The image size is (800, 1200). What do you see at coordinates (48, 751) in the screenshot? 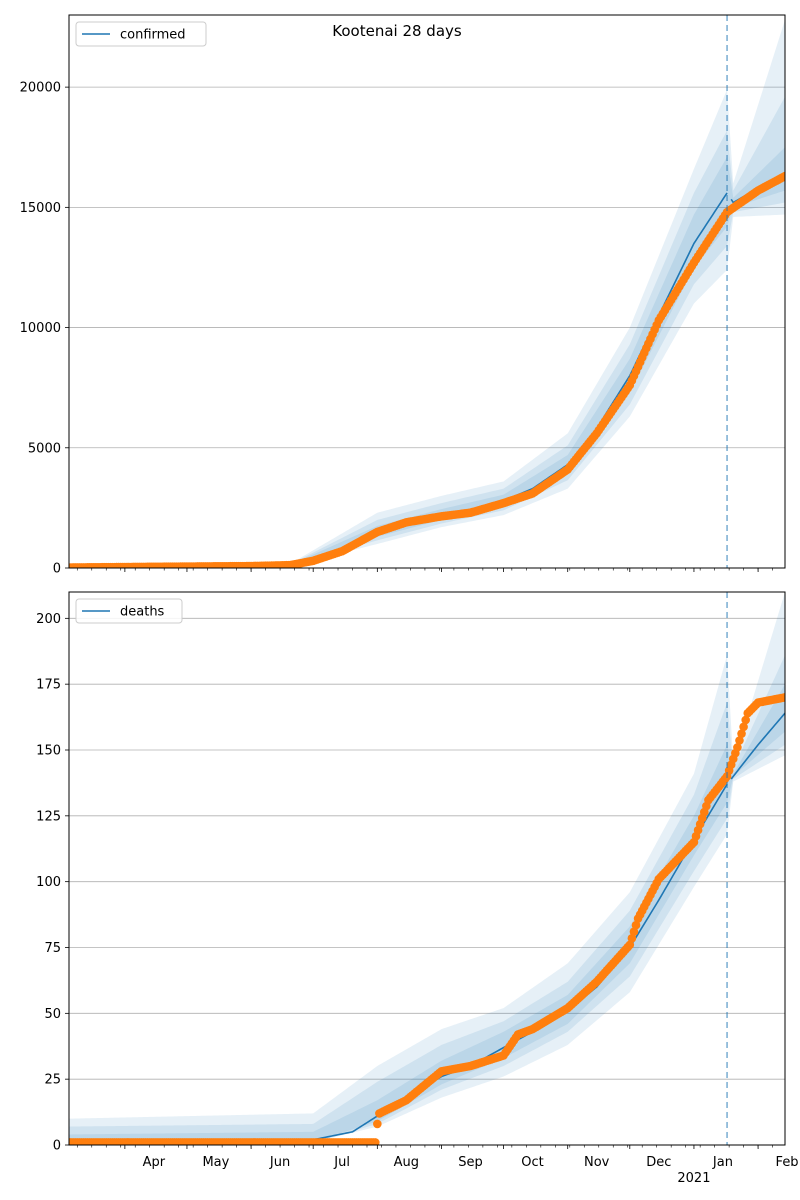
I see `y-tick-label: 150` at bounding box center [48, 751].